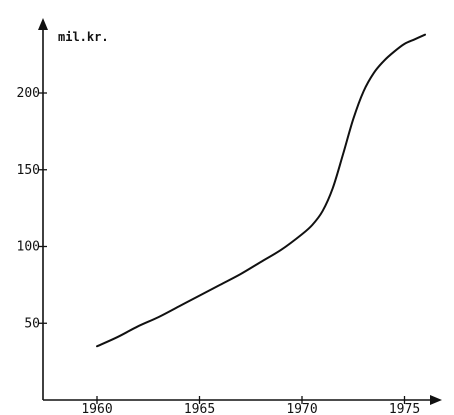 The height and width of the screenshot is (415, 454). Describe the element at coordinates (43, 24) in the screenshot. I see `y-axis-arrow-icon` at that location.